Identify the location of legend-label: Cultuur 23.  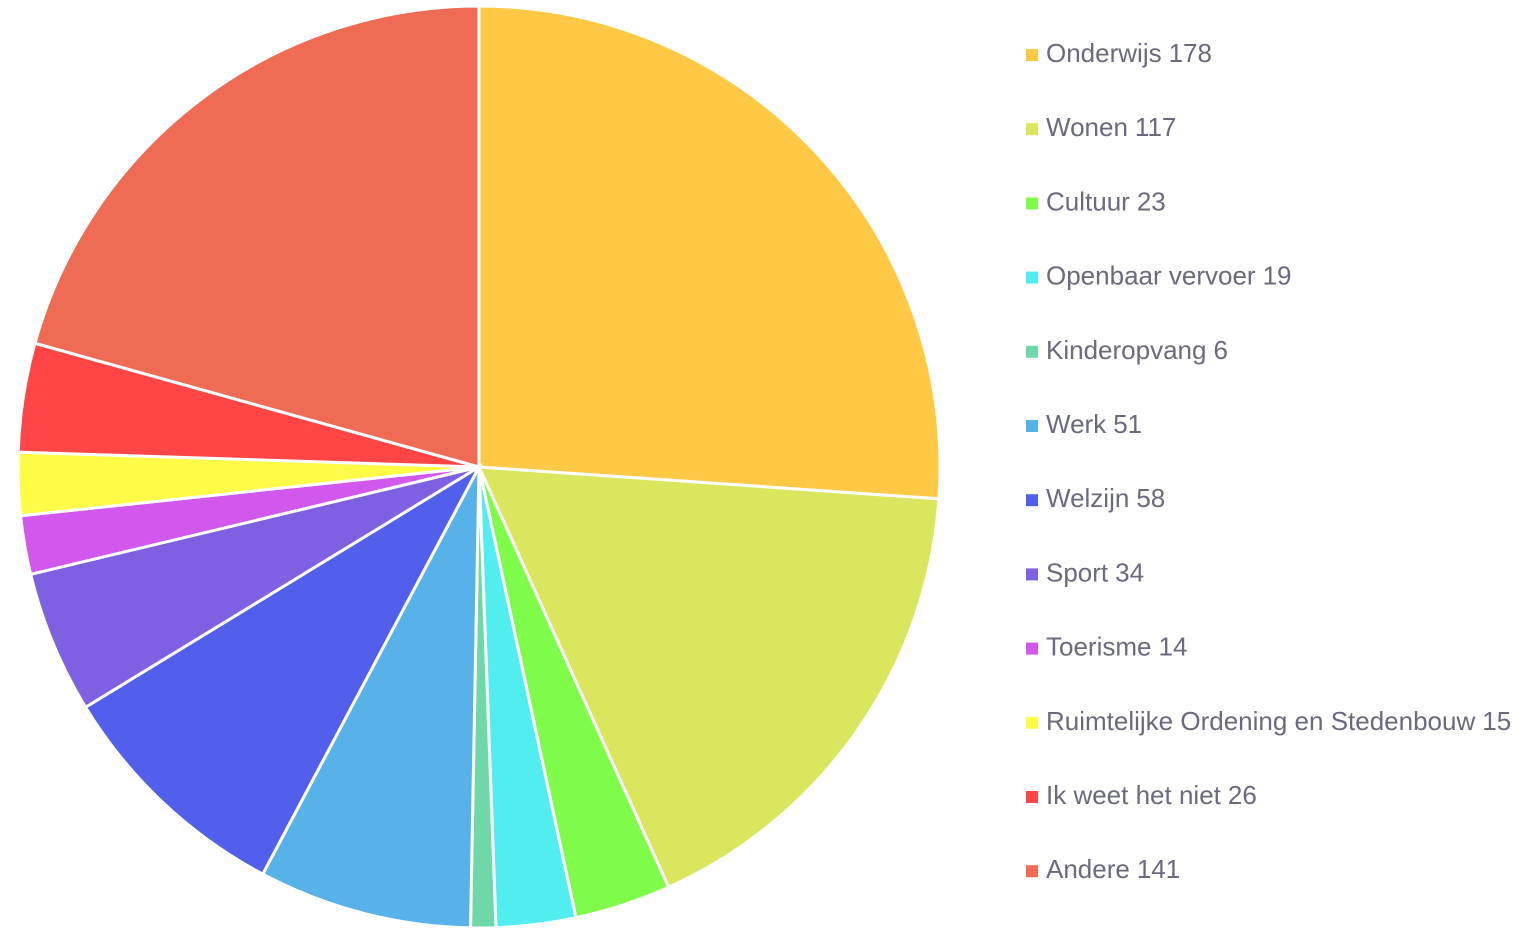
(1106, 201).